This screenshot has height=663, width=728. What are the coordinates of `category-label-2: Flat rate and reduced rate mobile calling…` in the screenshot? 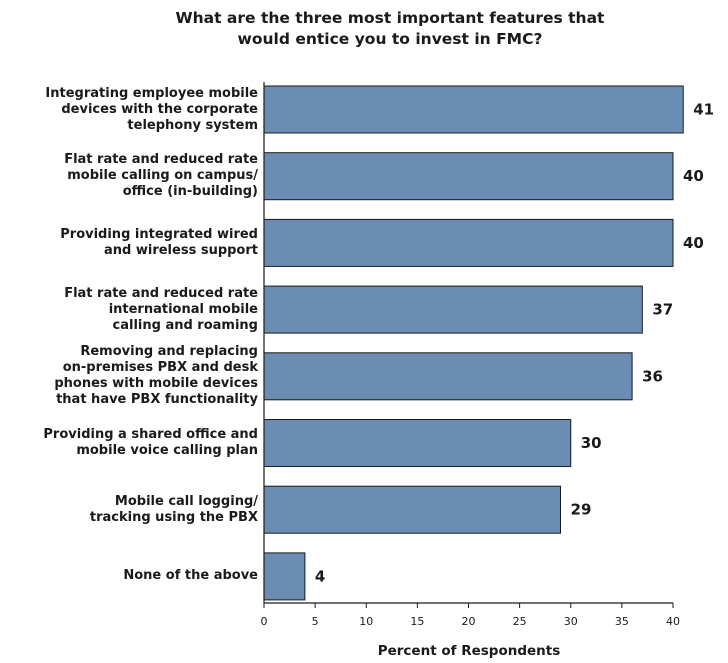 It's located at (129, 176).